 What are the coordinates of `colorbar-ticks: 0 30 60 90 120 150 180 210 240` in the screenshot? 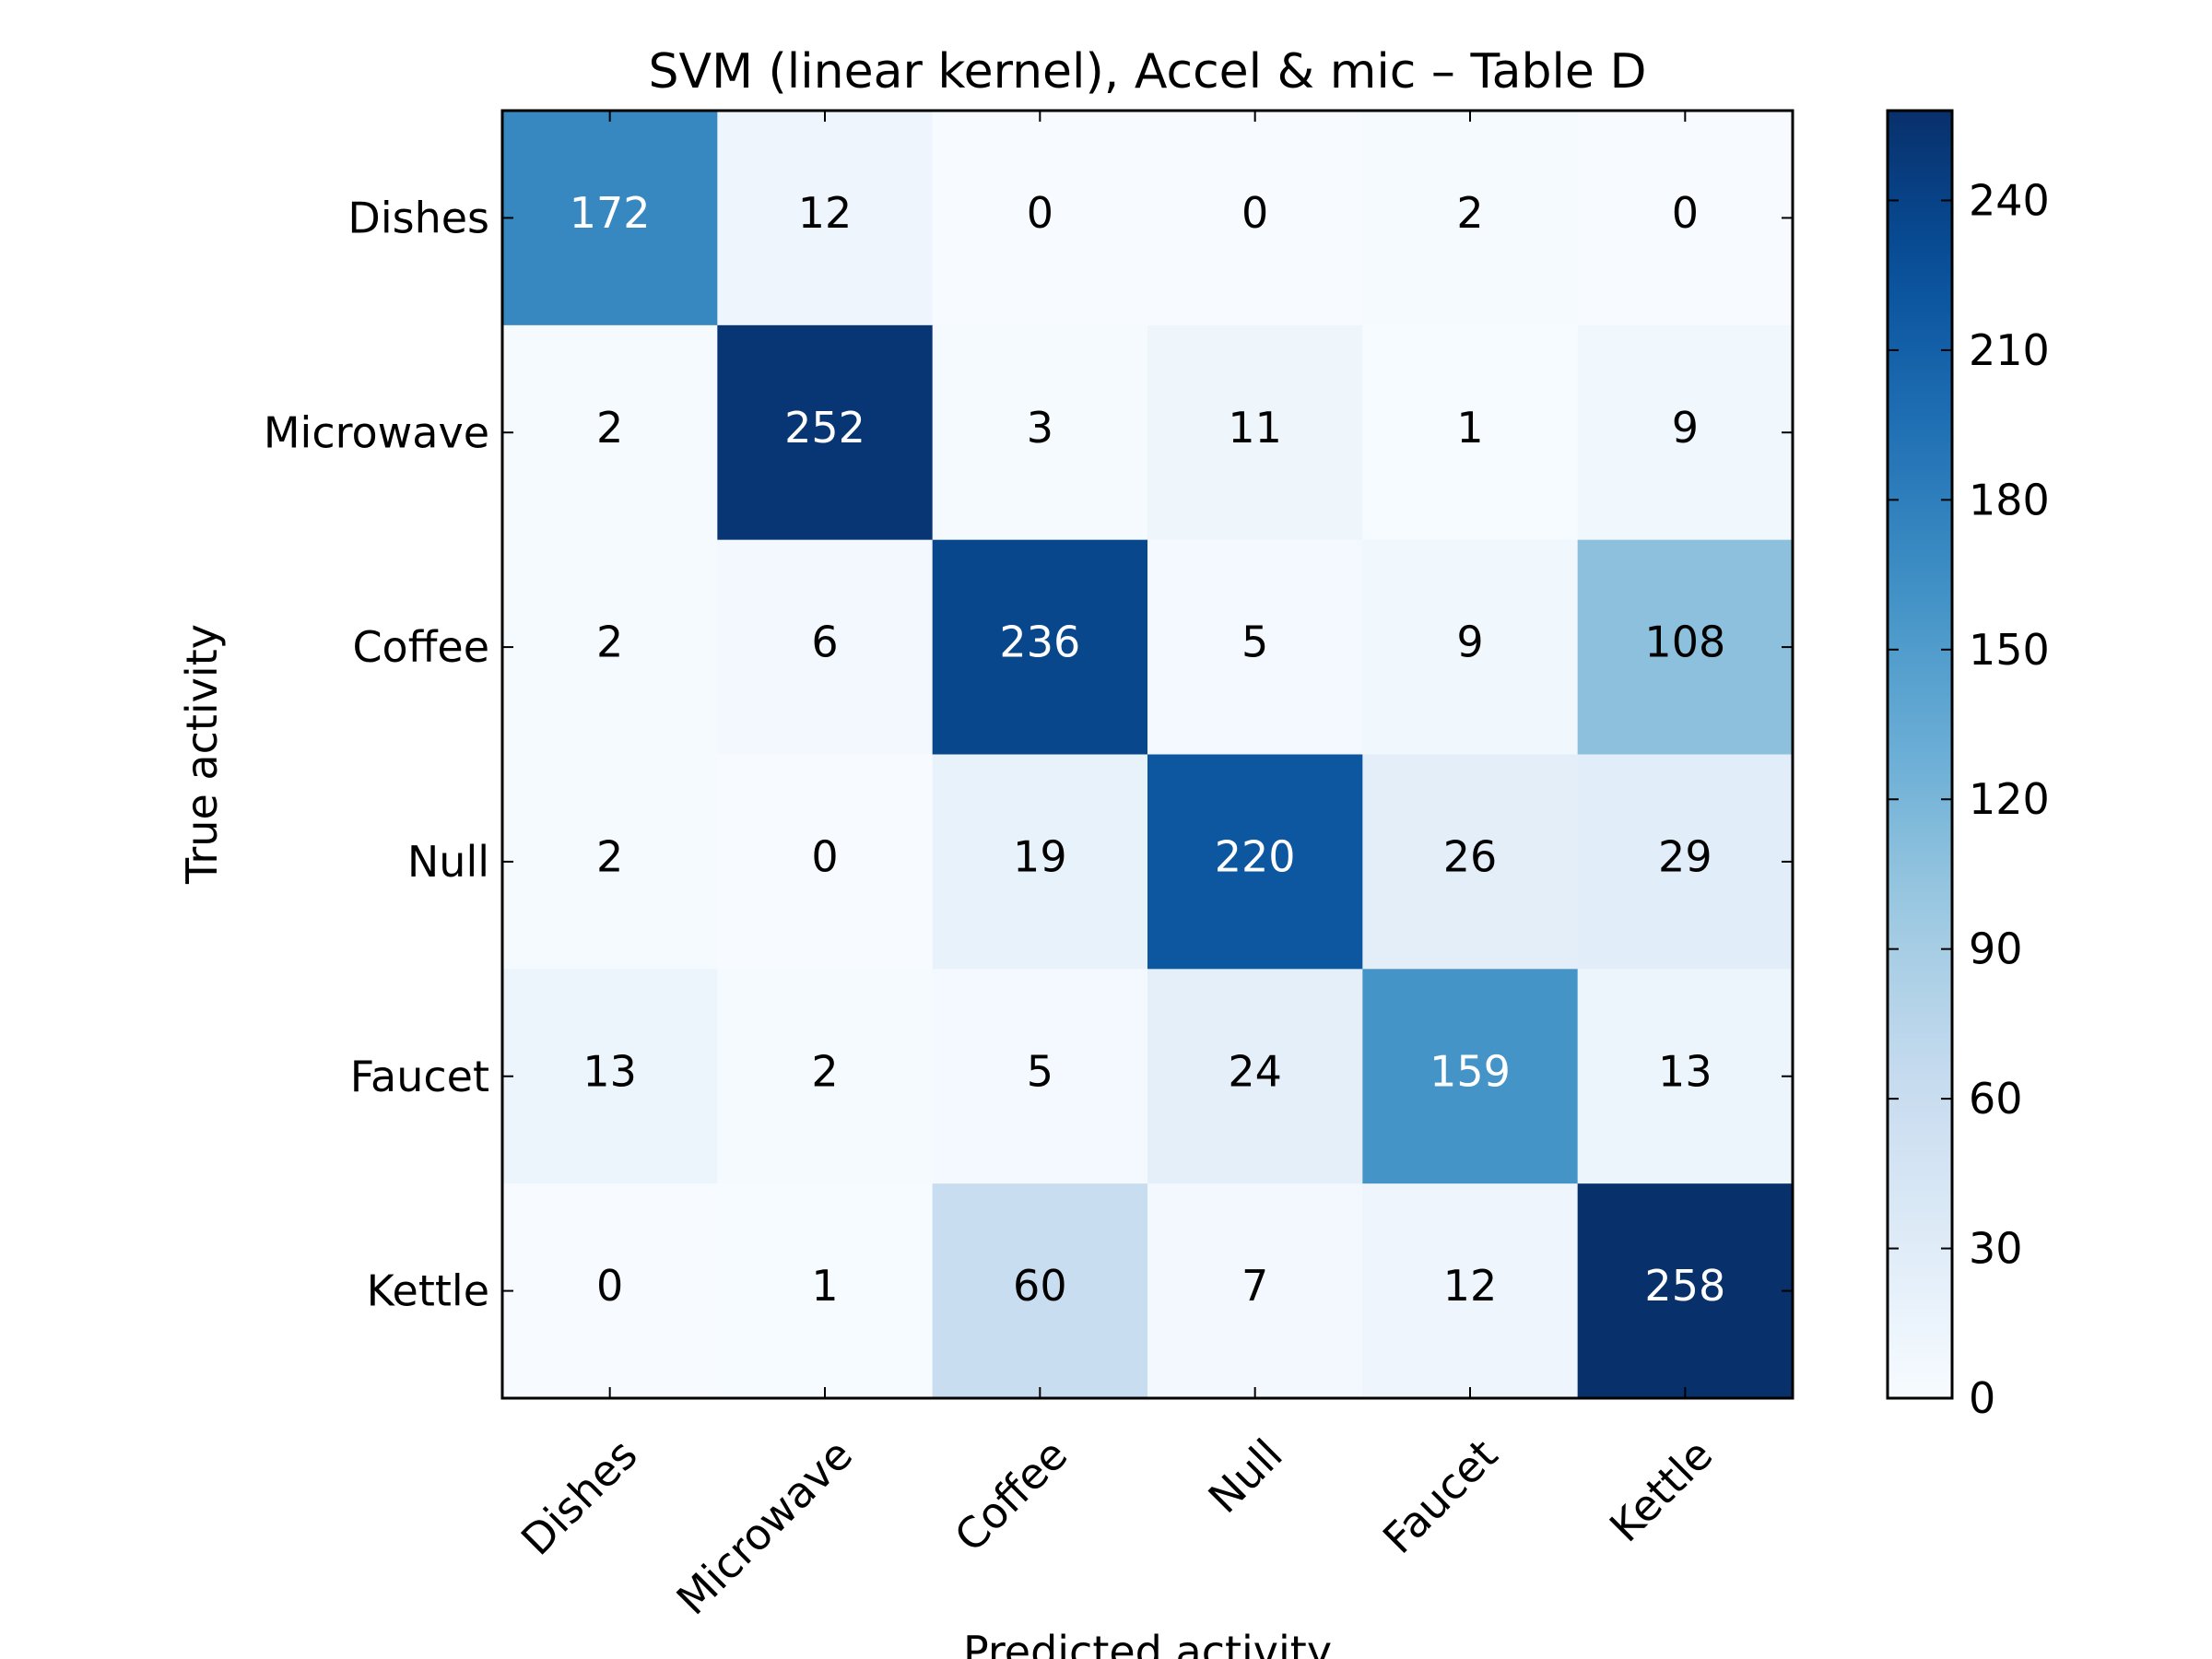 It's located at (1969, 799).